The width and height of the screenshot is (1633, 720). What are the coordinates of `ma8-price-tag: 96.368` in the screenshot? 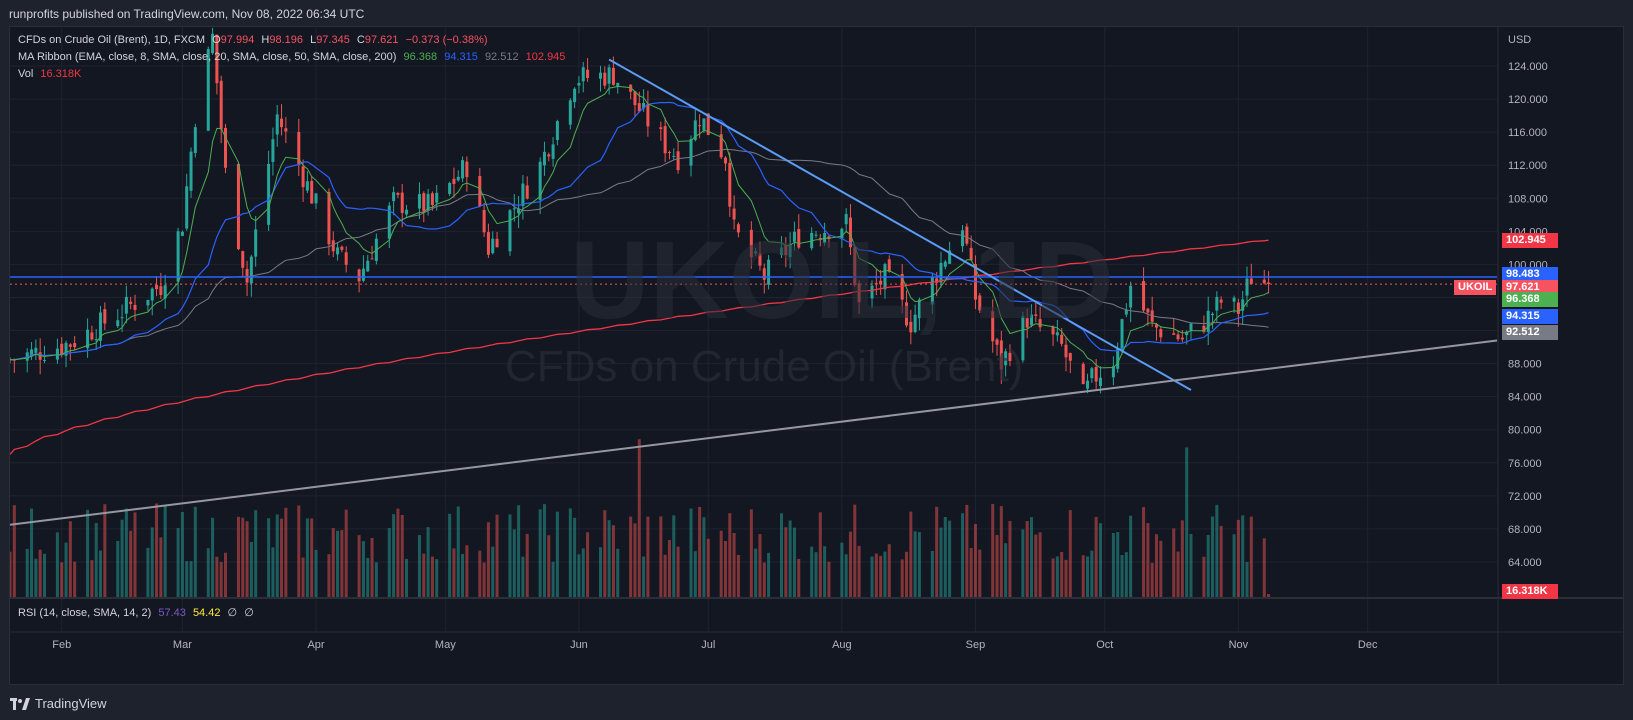 It's located at (1530, 300).